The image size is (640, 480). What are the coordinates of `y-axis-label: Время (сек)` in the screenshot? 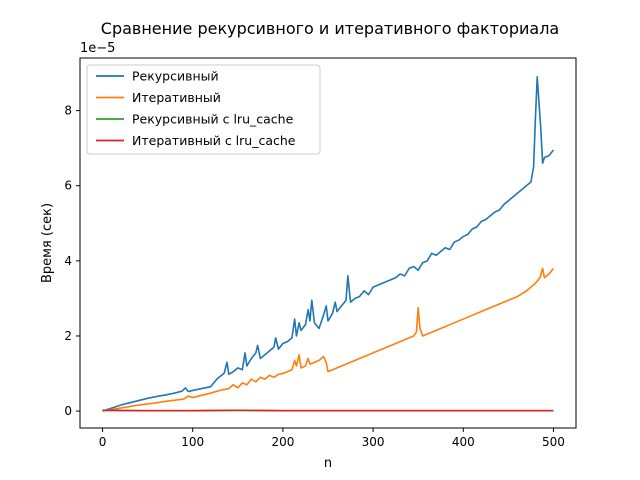 It's located at (47, 243).